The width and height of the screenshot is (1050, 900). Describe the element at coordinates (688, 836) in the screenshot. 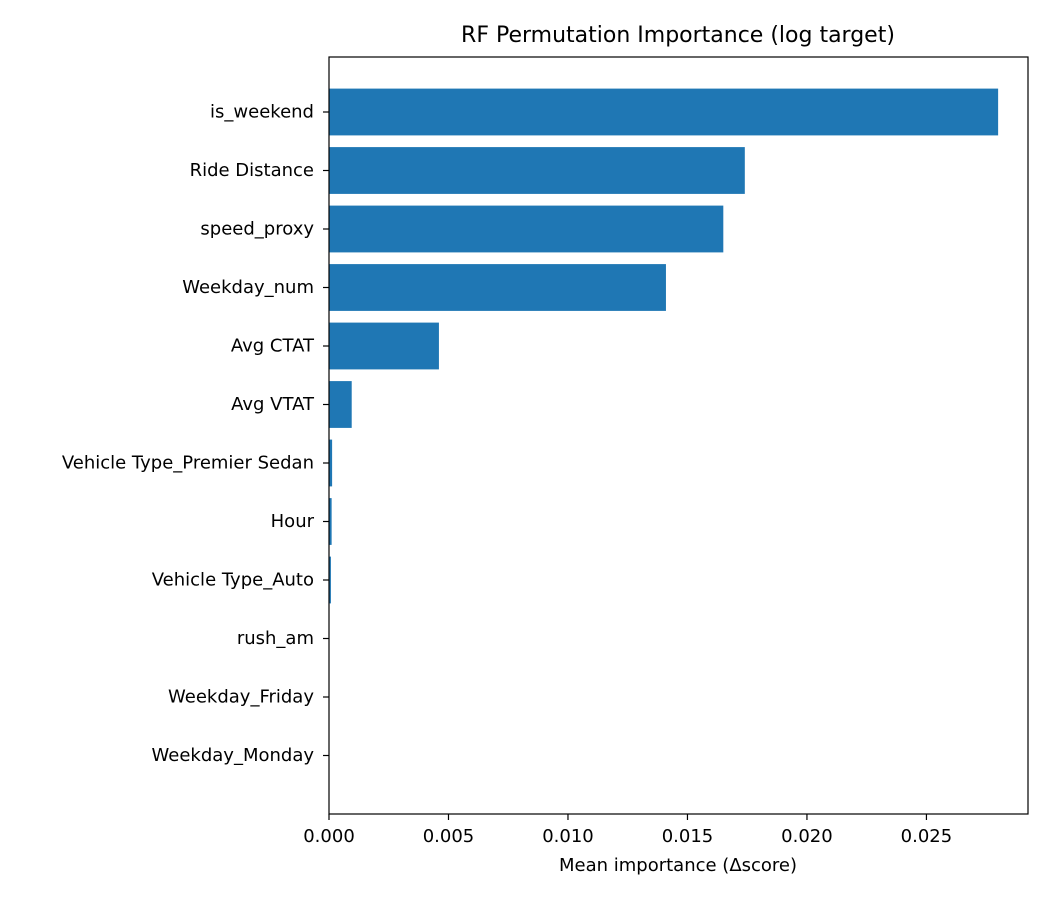

I see `x-tick-label: 0.015` at that location.